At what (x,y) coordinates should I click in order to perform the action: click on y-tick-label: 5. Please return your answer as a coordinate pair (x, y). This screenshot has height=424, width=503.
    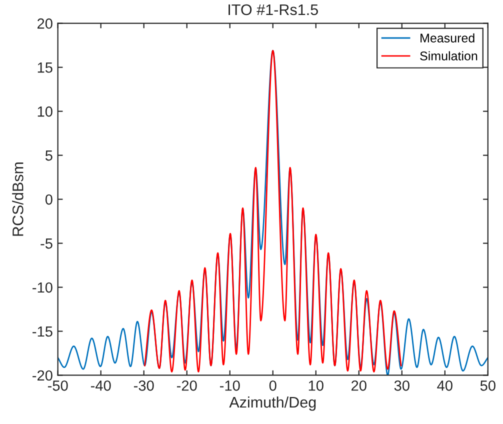
    Looking at the image, I should click on (48, 155).